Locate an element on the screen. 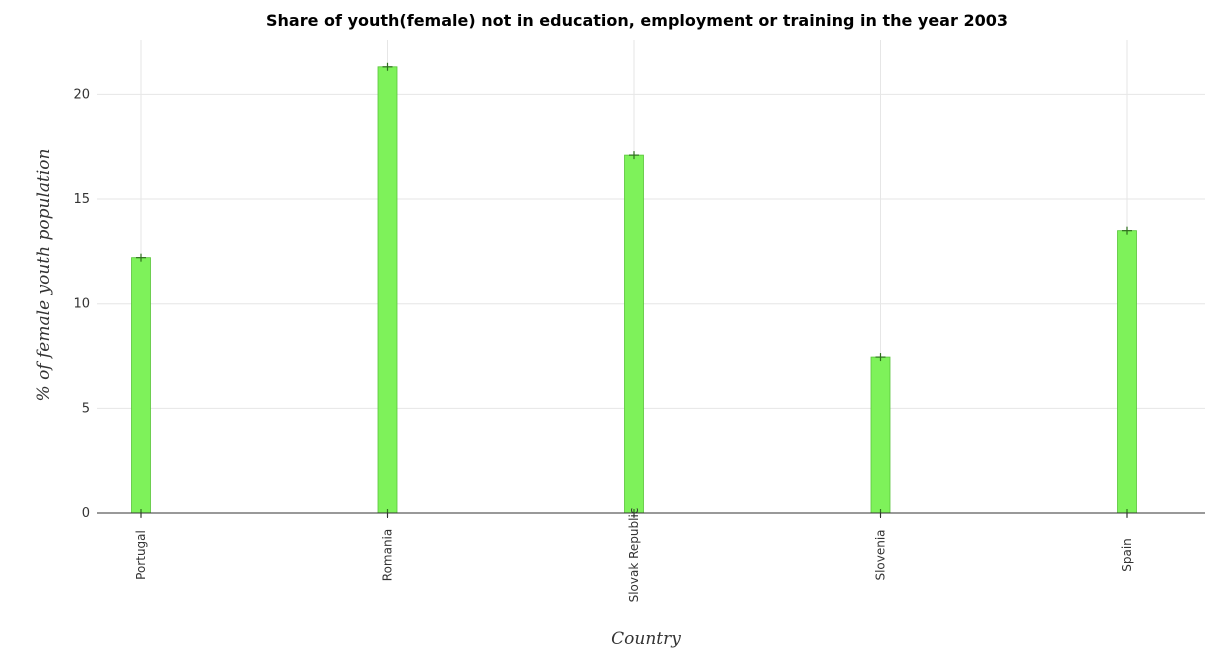  bar-romania is located at coordinates (387, 290).